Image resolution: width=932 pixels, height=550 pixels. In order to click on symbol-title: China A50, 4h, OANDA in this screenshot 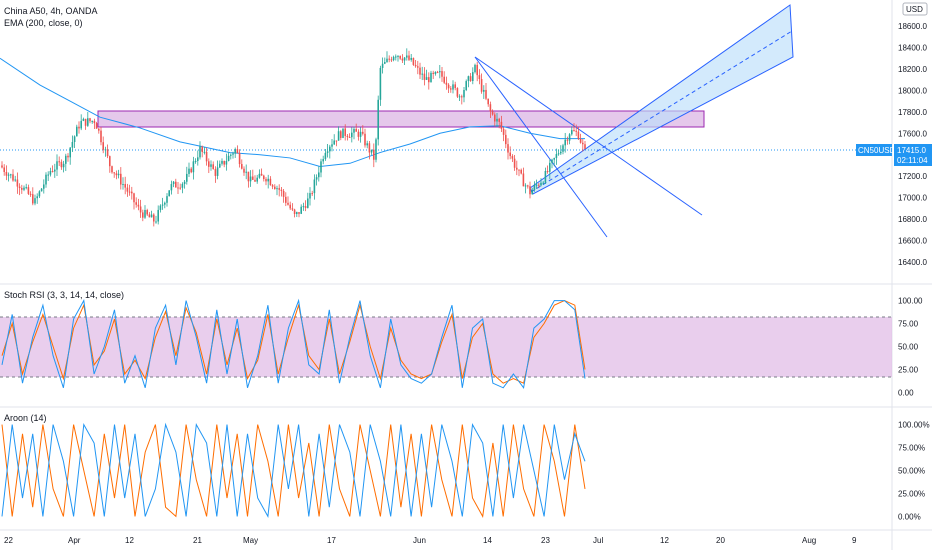, I will do `click(51, 11)`.